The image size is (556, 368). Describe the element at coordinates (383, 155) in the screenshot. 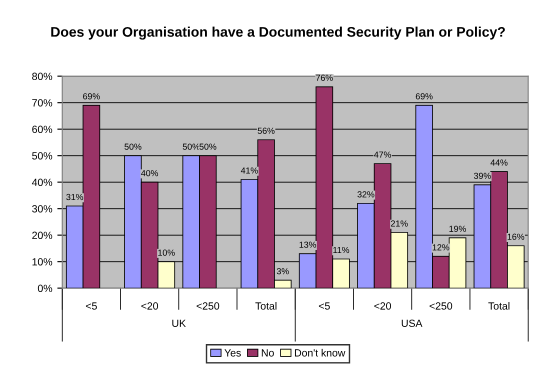

I see `data-label: 47%` at that location.